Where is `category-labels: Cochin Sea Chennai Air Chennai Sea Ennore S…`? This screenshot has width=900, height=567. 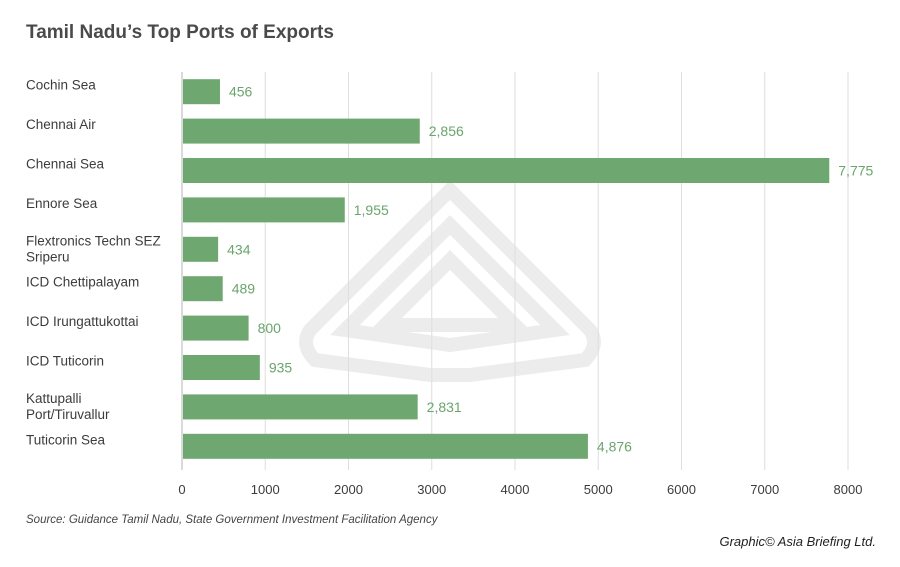 category-labels: Cochin Sea Chennai Air Chennai Sea Ennore S… is located at coordinates (93, 263).